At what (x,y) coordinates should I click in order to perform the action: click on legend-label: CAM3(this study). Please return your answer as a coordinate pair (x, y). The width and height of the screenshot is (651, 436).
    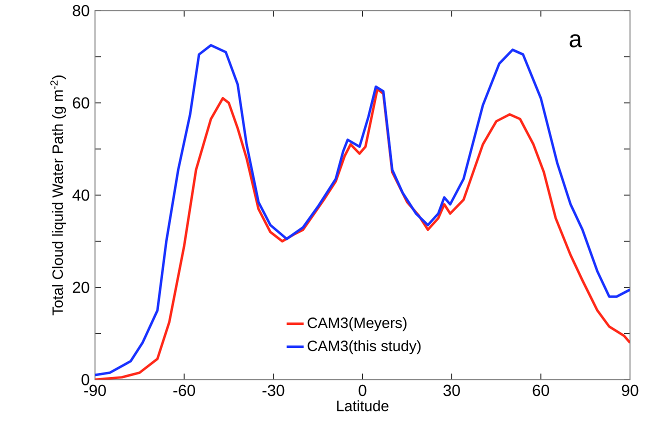
    Looking at the image, I should click on (364, 347).